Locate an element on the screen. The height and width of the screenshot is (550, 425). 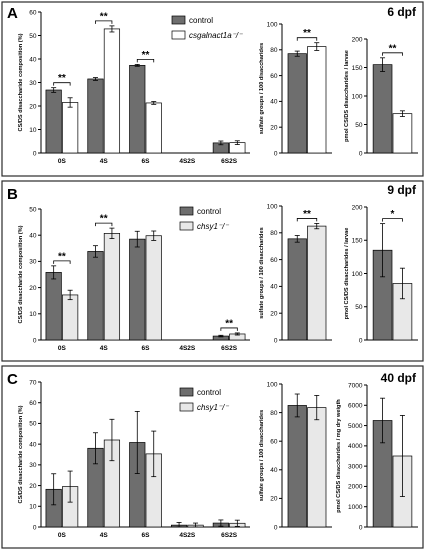
y-tick-label: 6000 is located at coordinates (355, 406).